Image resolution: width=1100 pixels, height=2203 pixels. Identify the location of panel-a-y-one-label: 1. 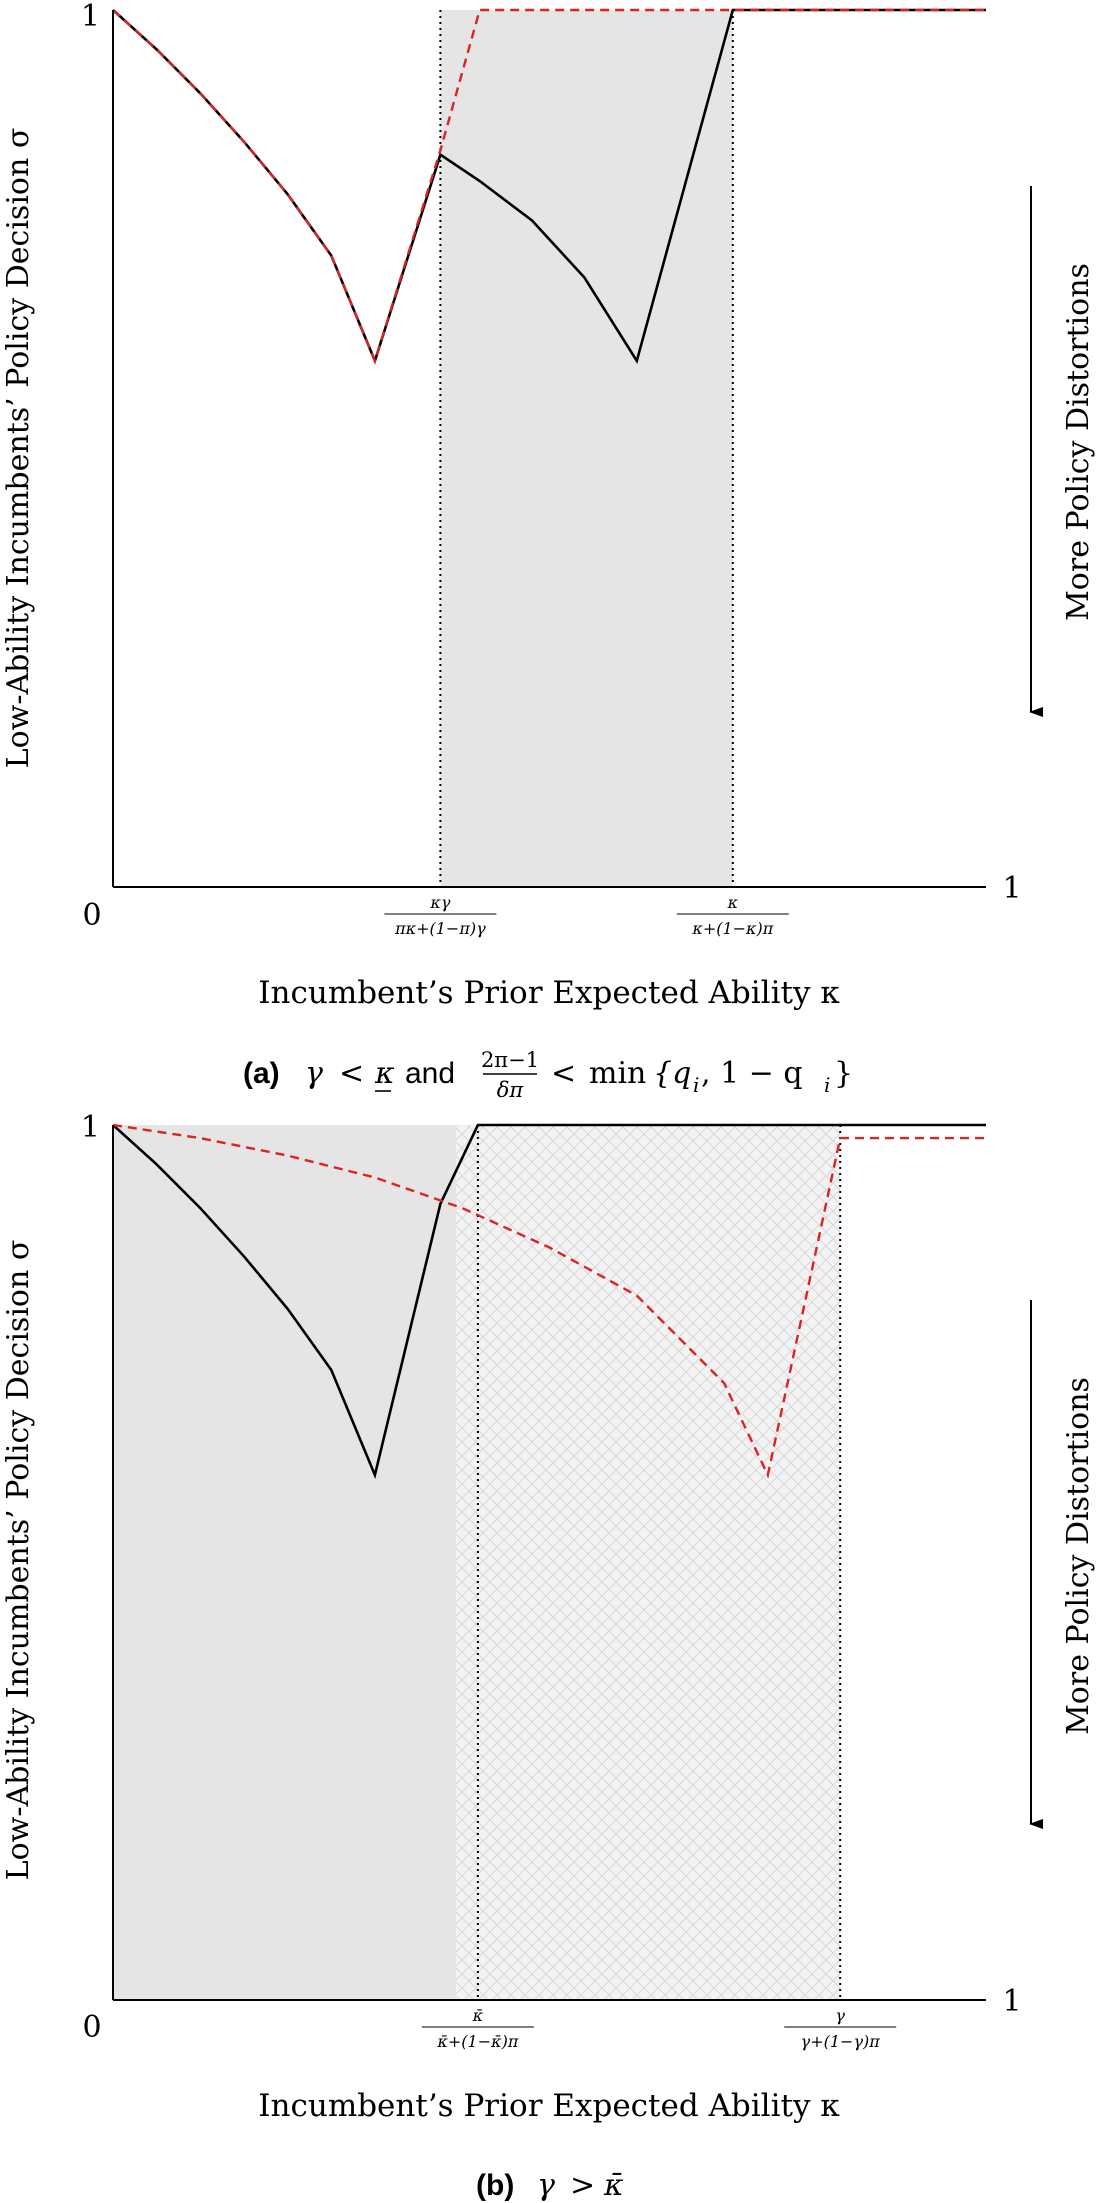
(90, 17).